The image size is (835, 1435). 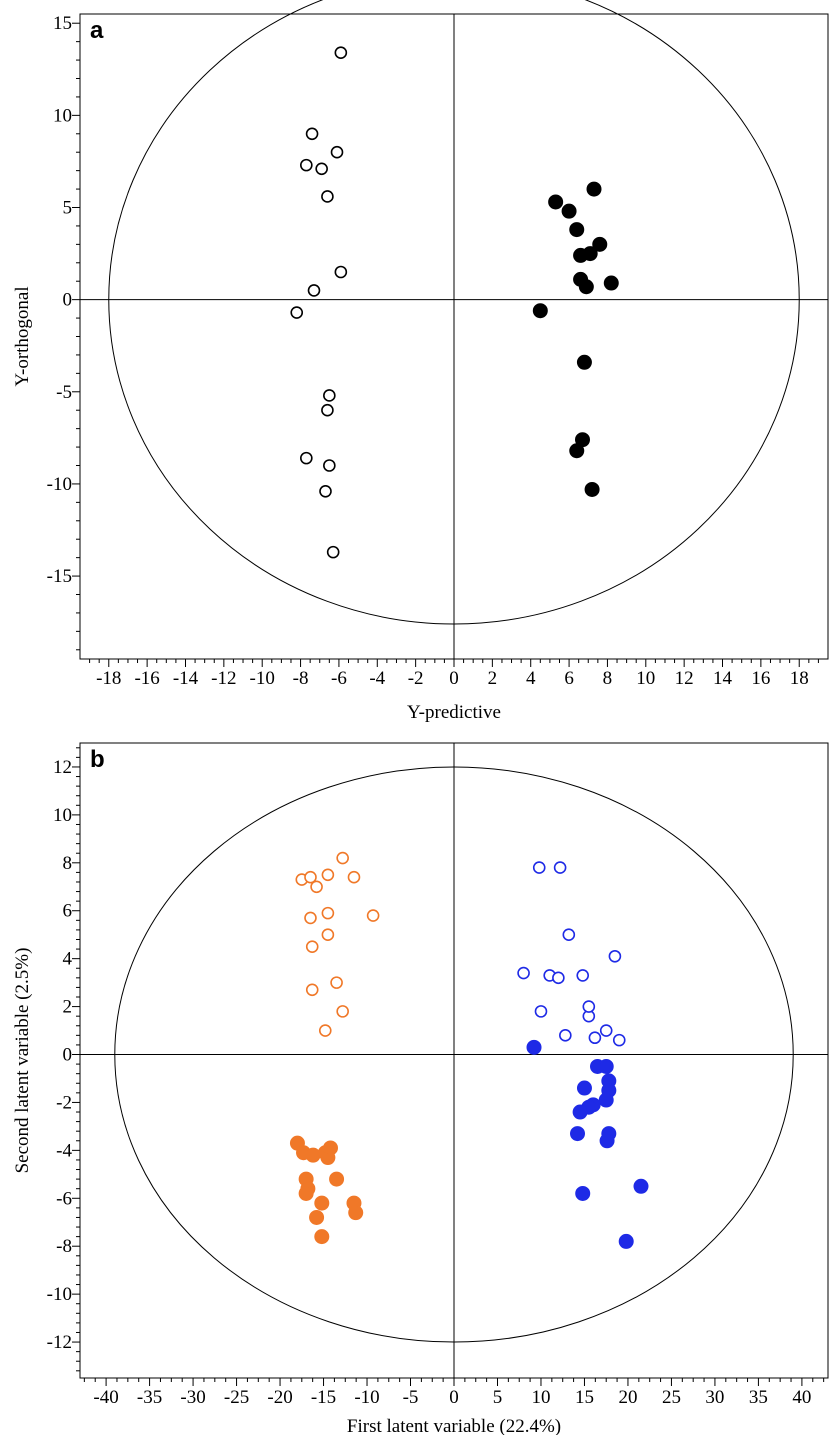 I want to click on x-tick-label: 0, so click(x=454, y=678).